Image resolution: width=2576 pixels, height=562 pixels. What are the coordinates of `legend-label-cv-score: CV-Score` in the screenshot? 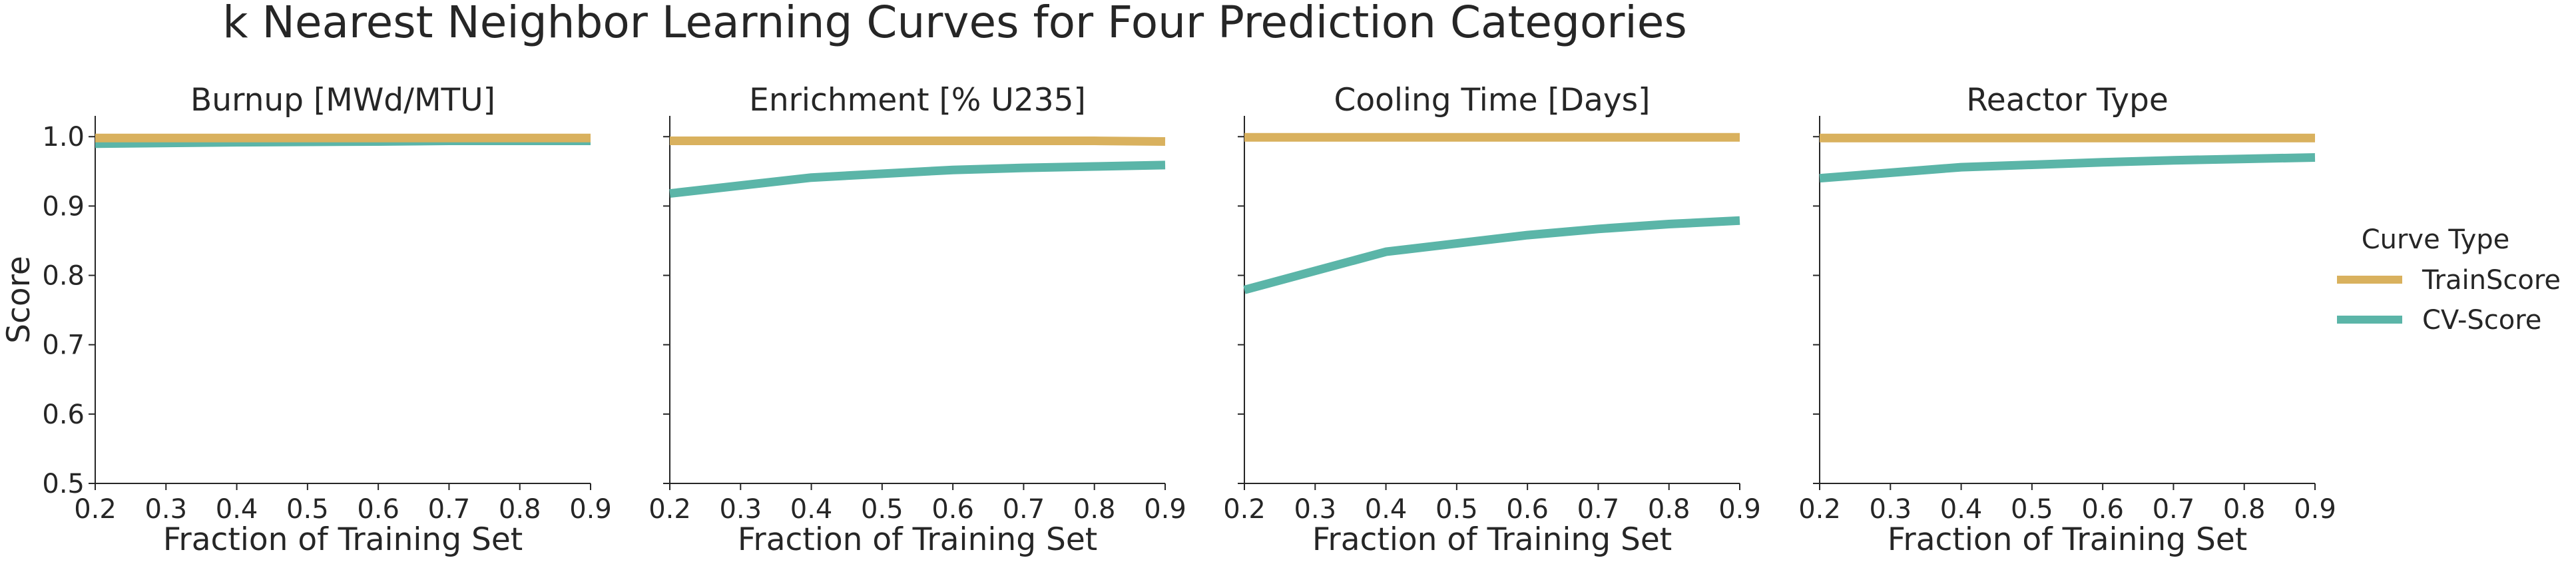 It's located at (2481, 320).